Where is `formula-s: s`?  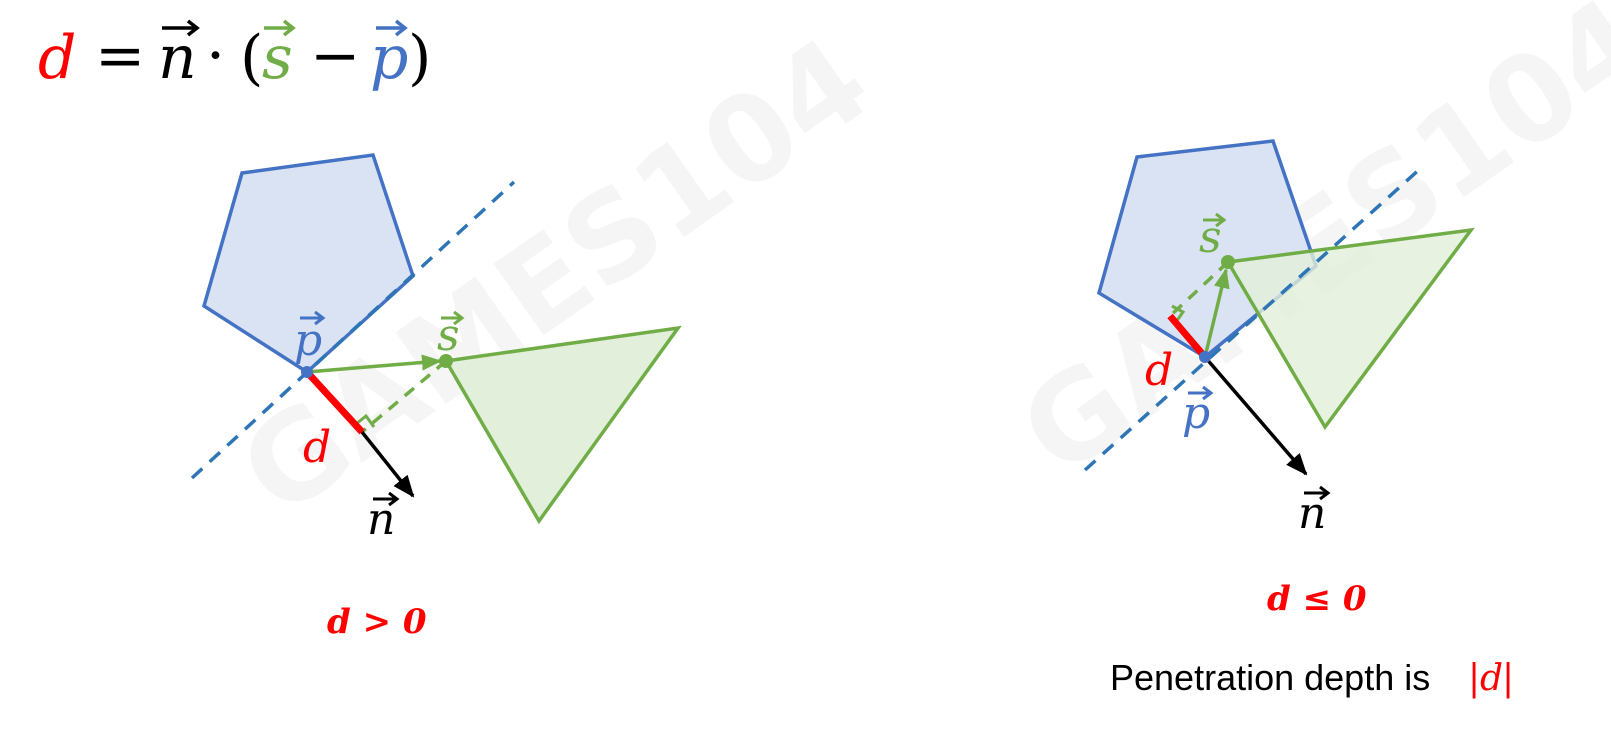
formula-s: s is located at coordinates (277, 58).